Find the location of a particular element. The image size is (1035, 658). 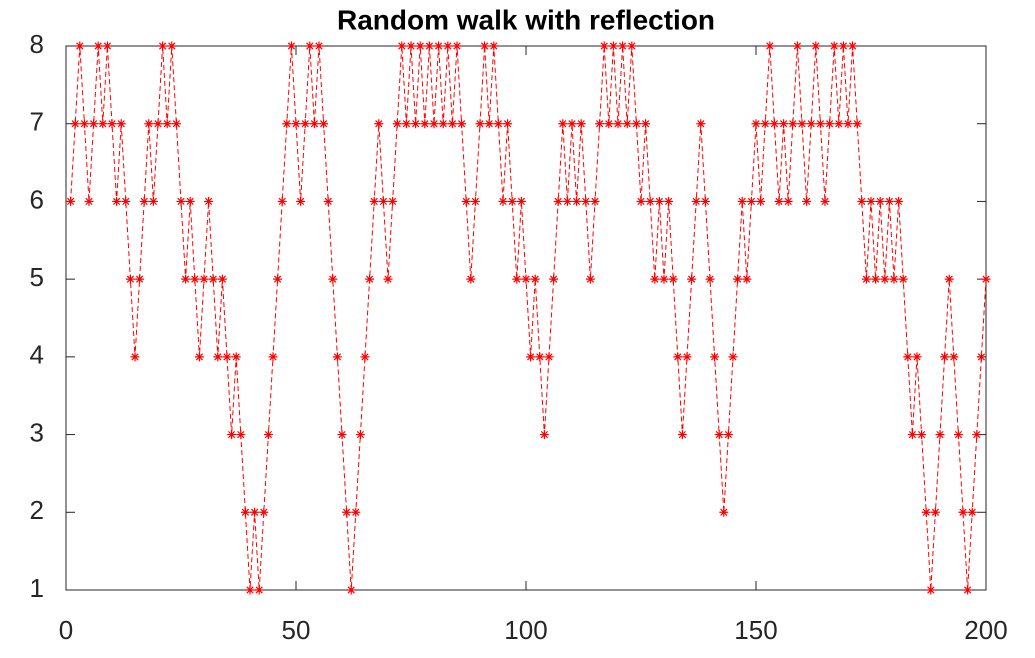

y-tick-label: 7 is located at coordinates (37, 122).